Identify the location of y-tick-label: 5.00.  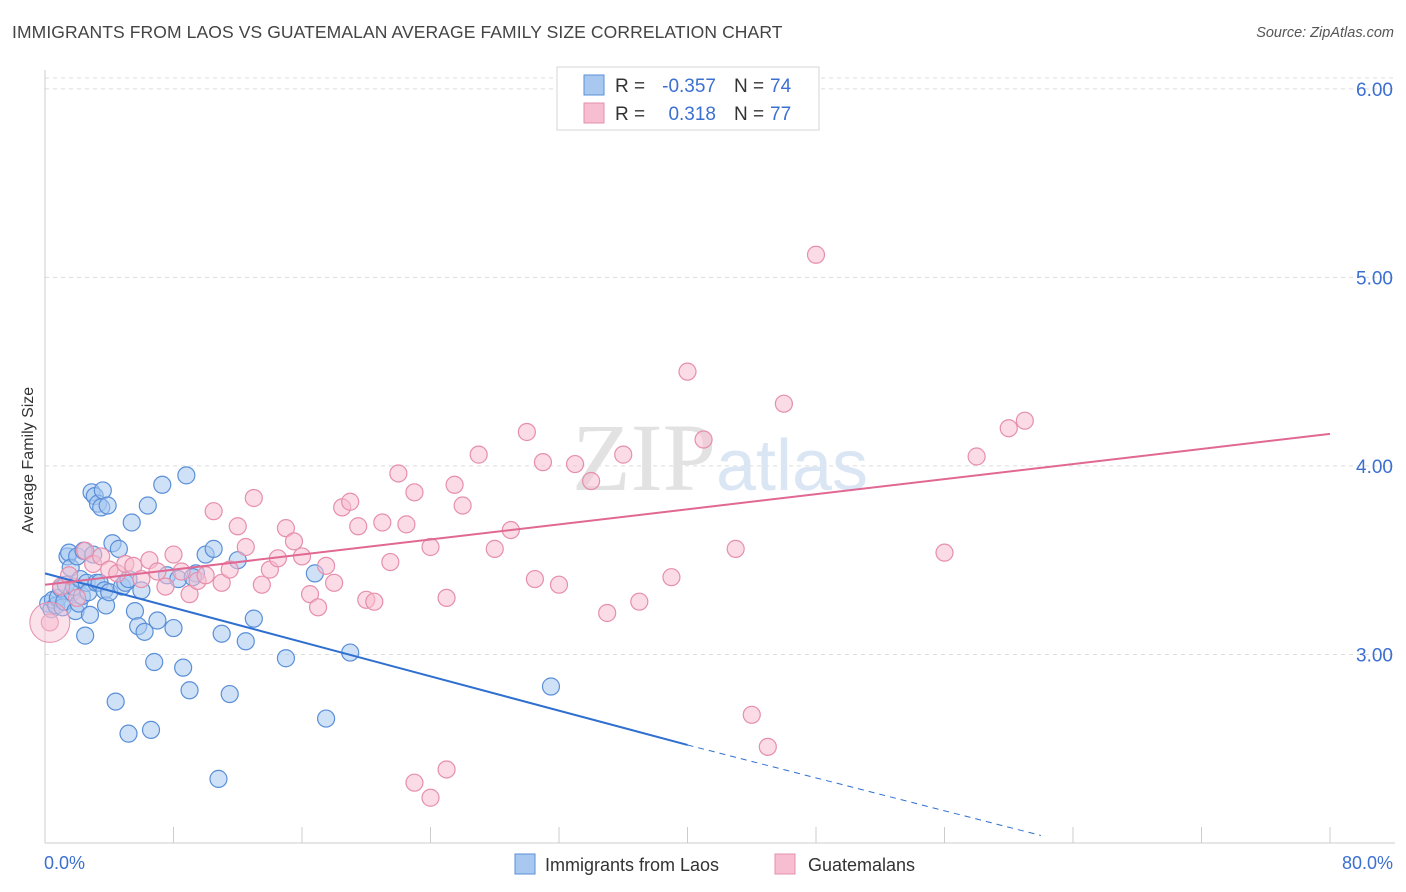
(1374, 278).